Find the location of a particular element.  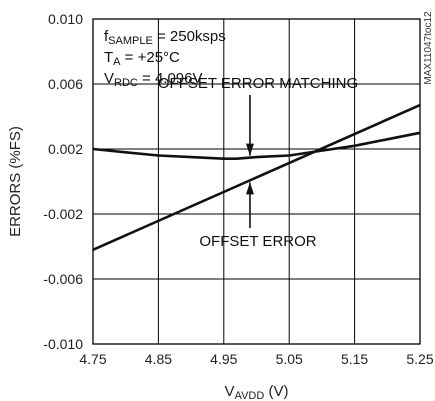

y-tick-label: -0.010 is located at coordinates (63, 344).